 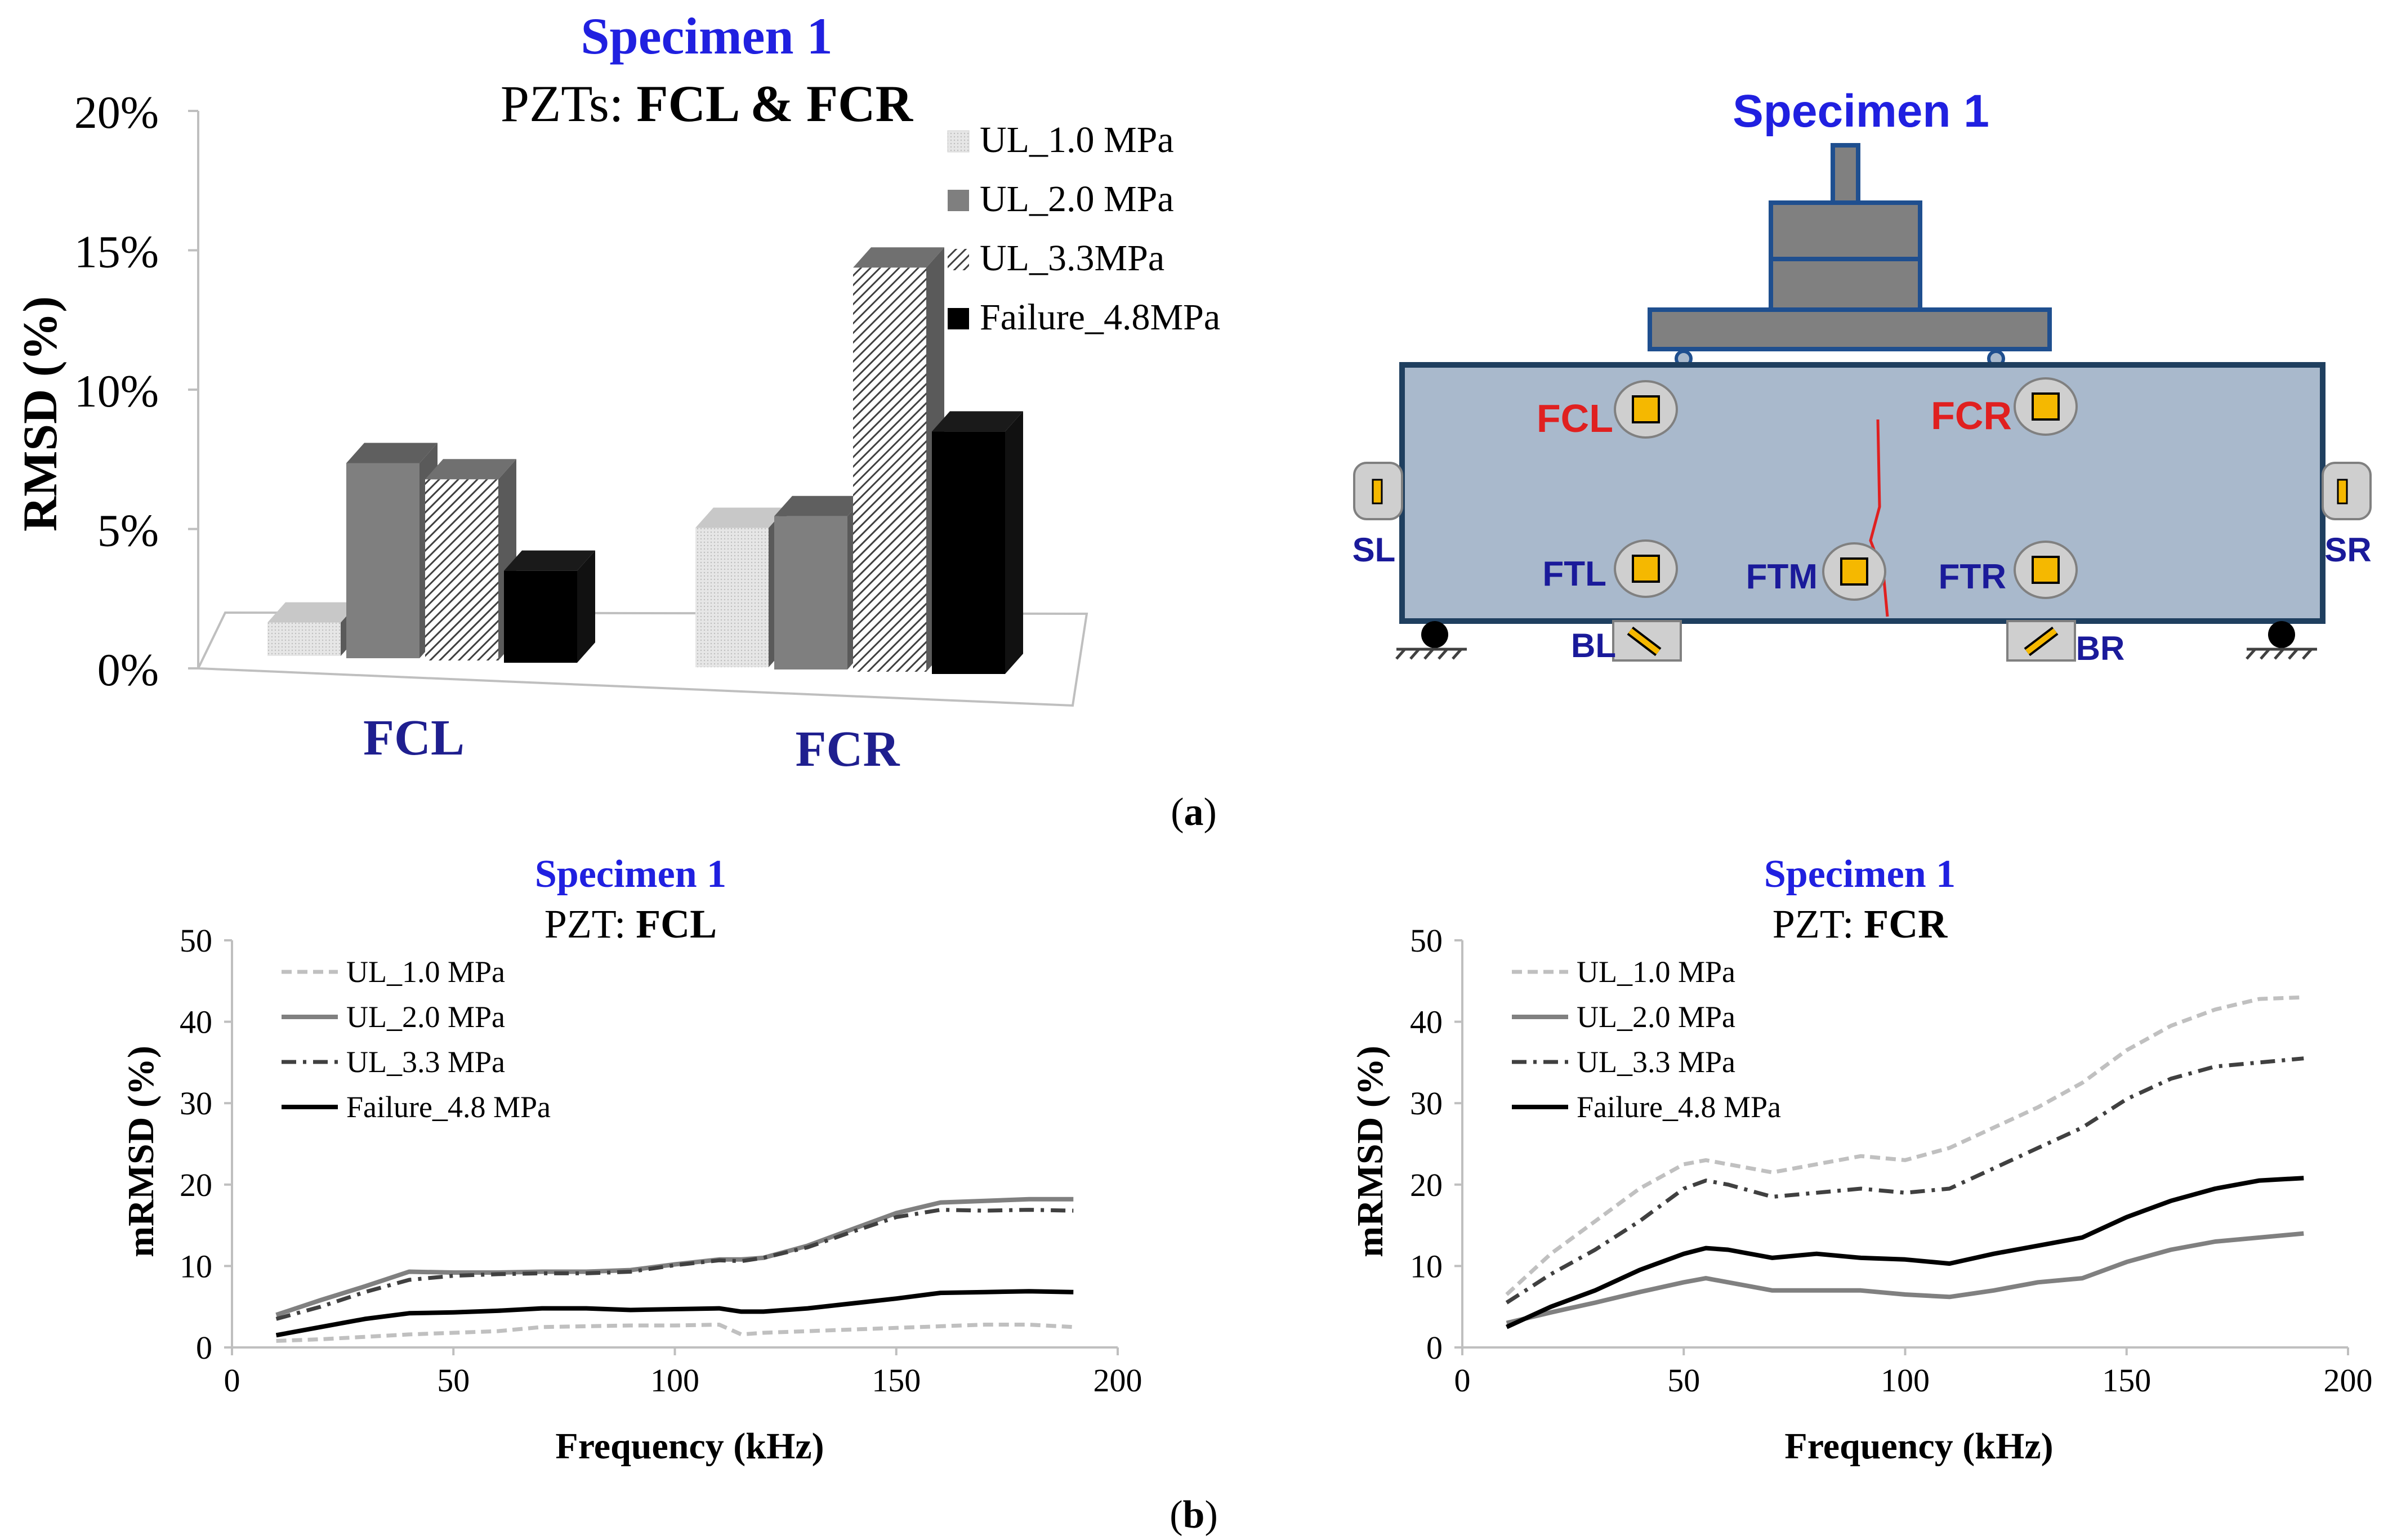 What do you see at coordinates (1194, 813) in the screenshot?
I see `panel-label-a: (a)` at bounding box center [1194, 813].